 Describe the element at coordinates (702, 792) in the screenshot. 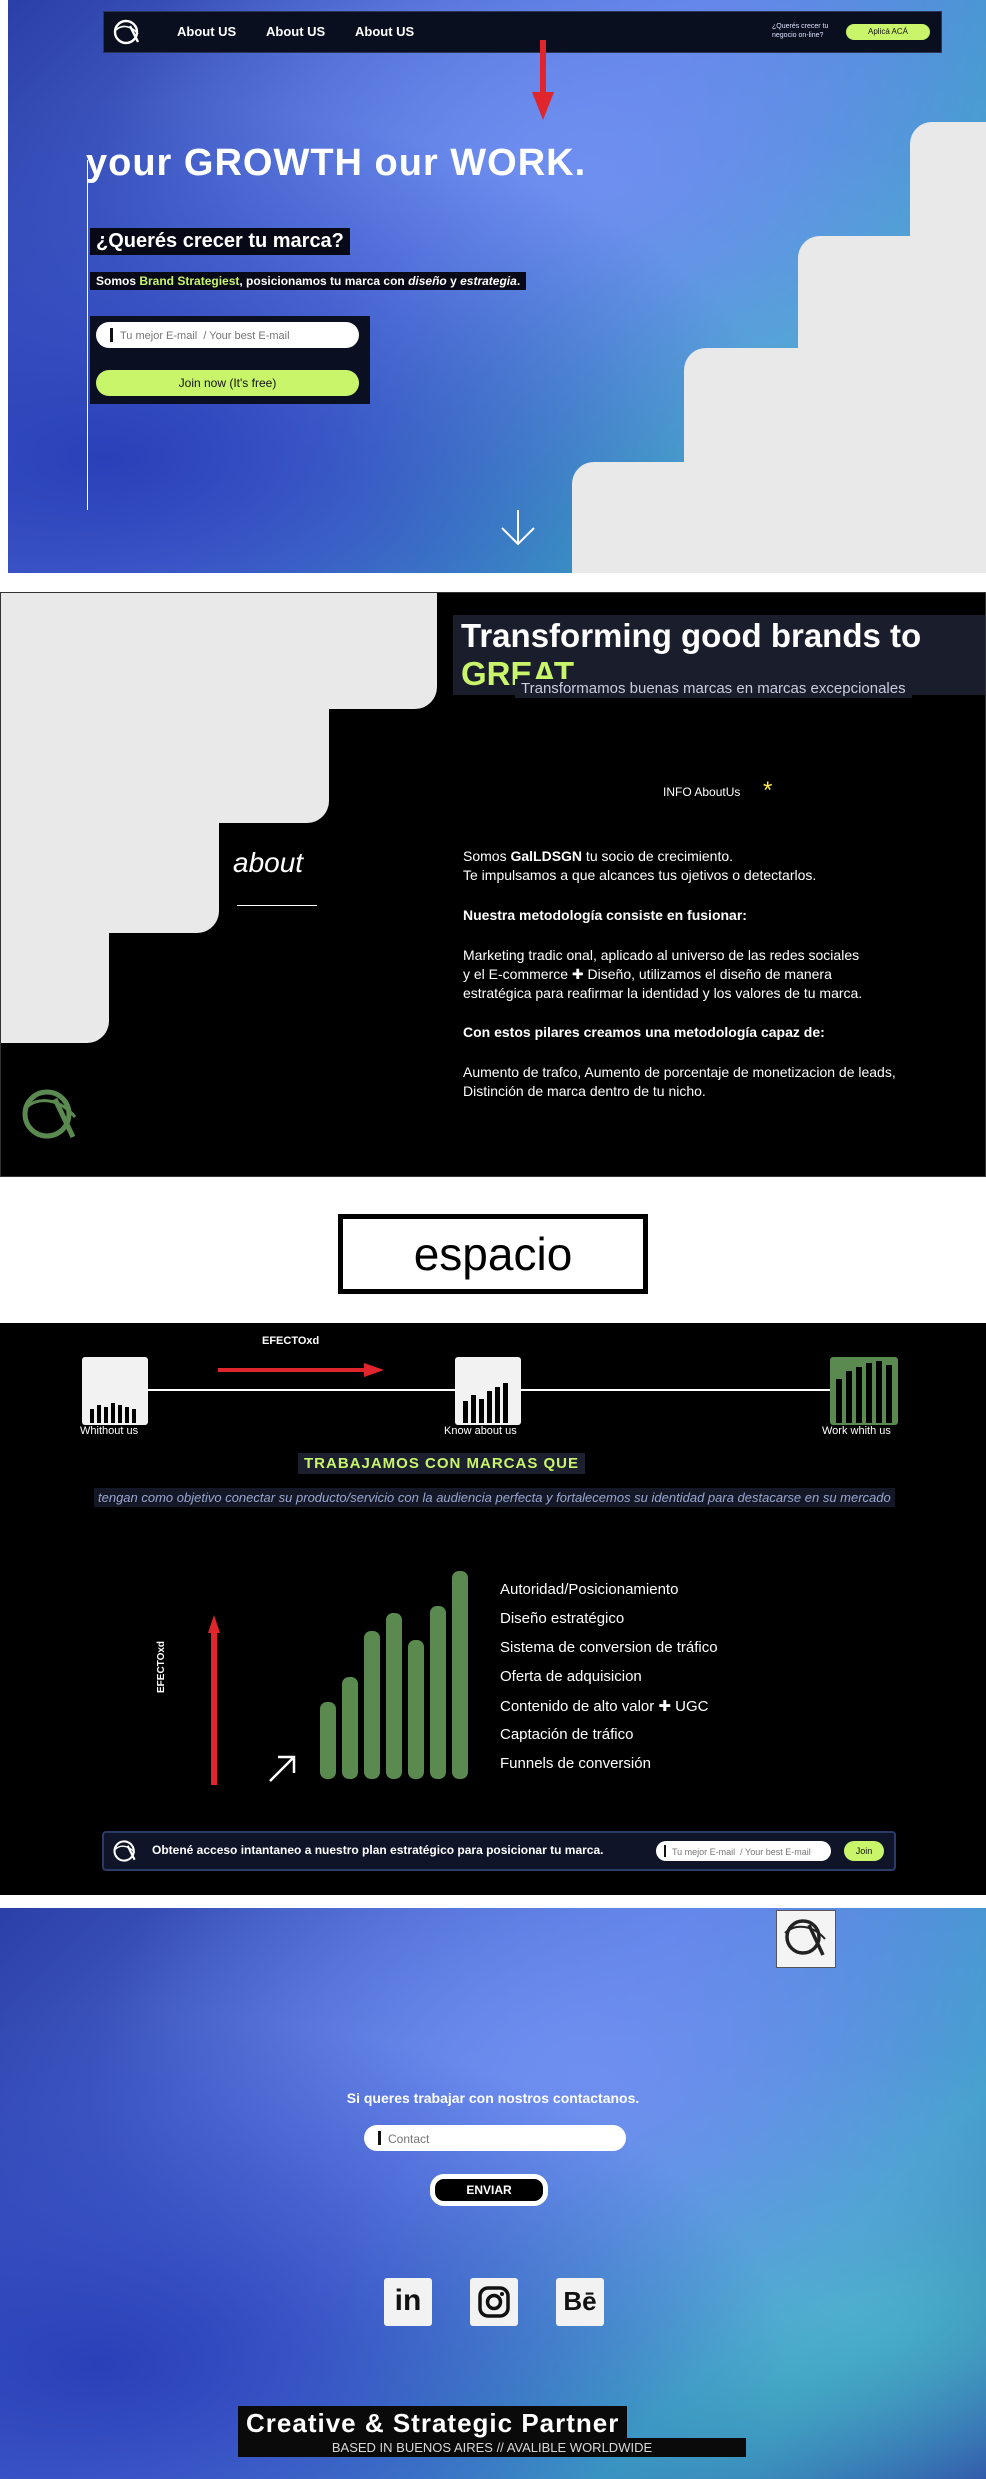

I see `info-label: INFO AboutUs` at that location.